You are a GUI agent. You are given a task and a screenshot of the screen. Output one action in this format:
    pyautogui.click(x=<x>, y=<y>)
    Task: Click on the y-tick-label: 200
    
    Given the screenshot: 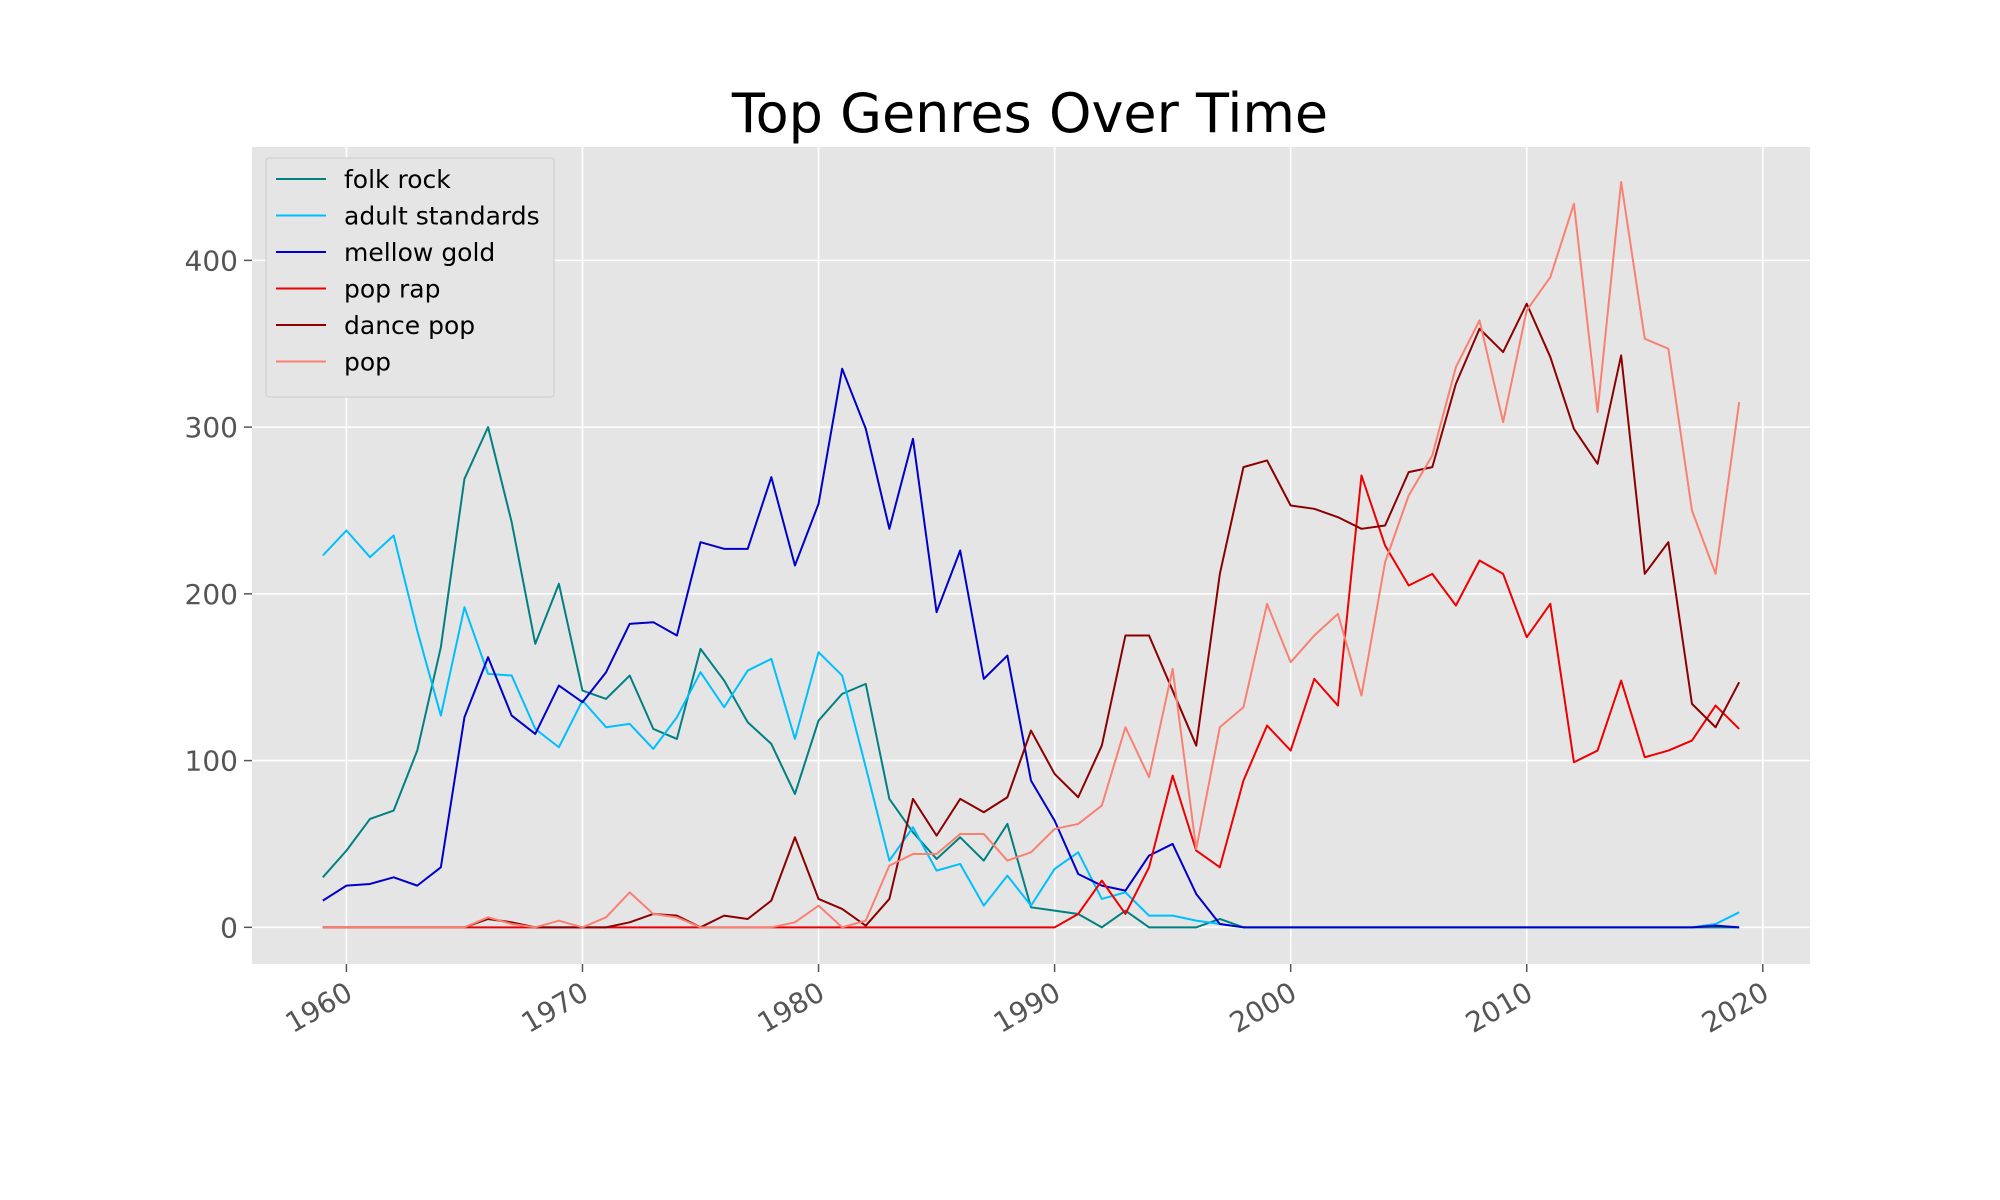 What is the action you would take?
    pyautogui.click(x=211, y=594)
    